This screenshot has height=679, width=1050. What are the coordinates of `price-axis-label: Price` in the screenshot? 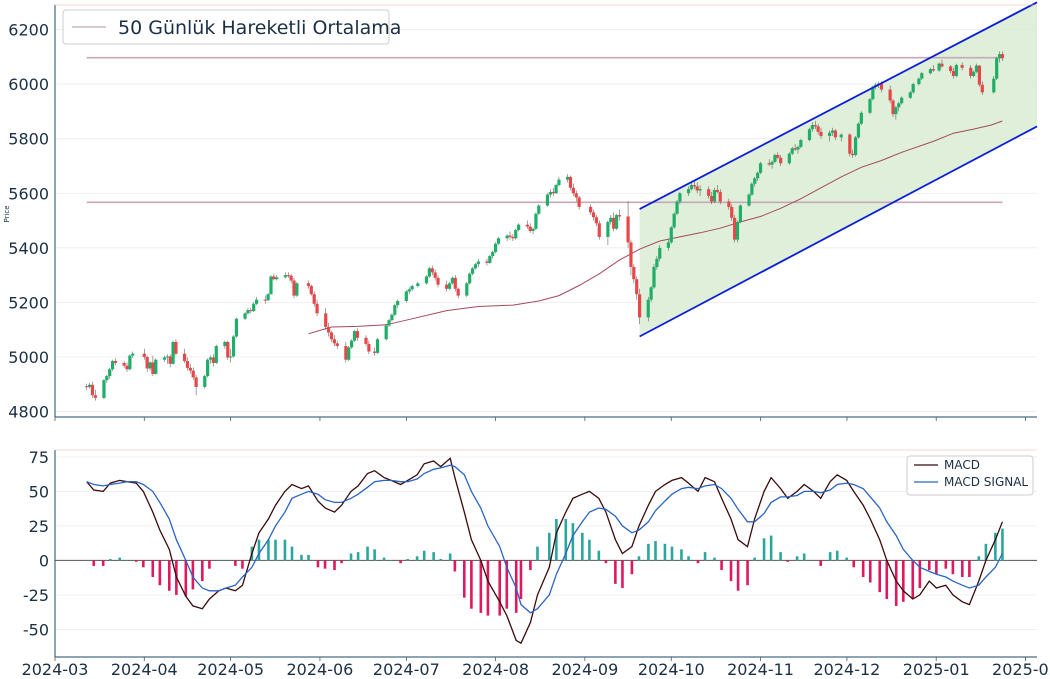 It's located at (7, 213).